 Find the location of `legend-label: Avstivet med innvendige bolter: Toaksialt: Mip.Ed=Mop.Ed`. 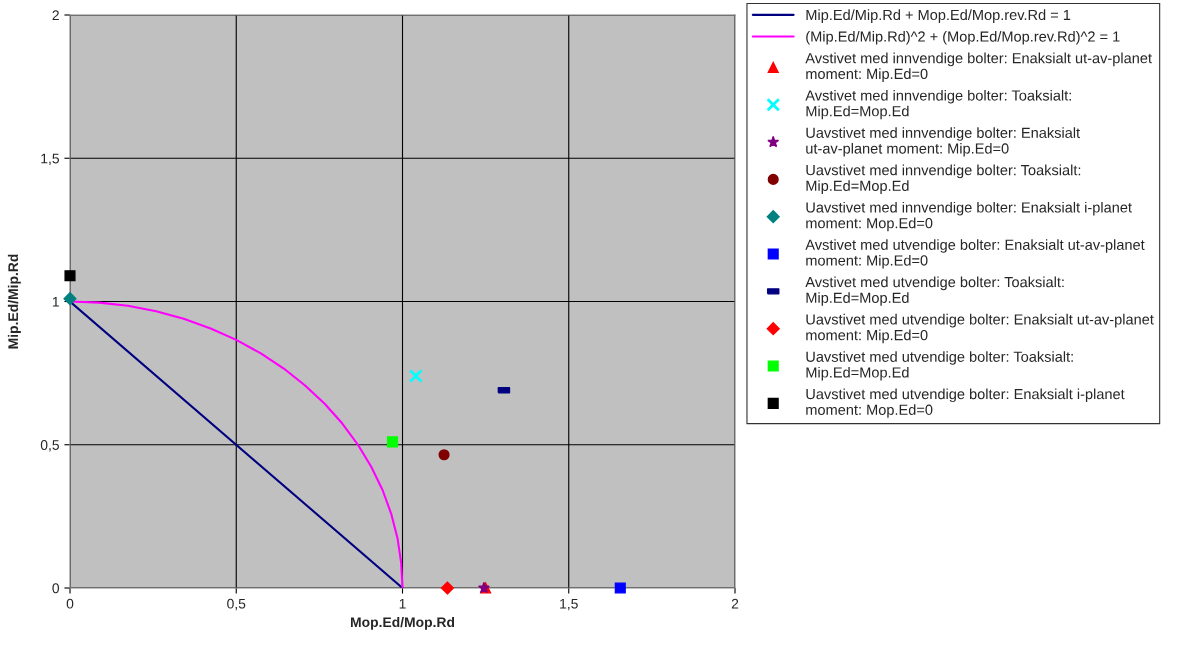

legend-label: Avstivet med innvendige bolter: Toaksialt: Mip.Ed=Mop.Ed is located at coordinates (938, 104).